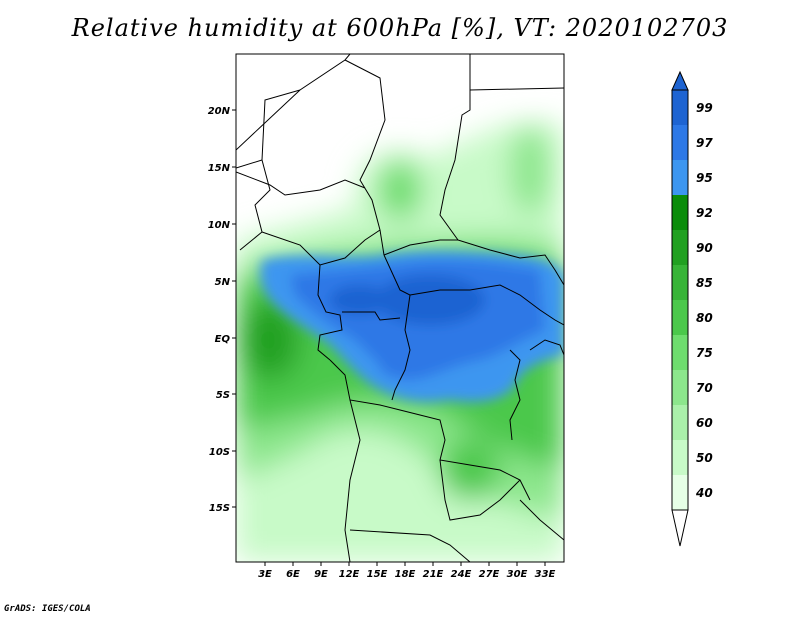 This screenshot has height=618, width=800. I want to click on lat-tick-label: 10N, so click(219, 225).